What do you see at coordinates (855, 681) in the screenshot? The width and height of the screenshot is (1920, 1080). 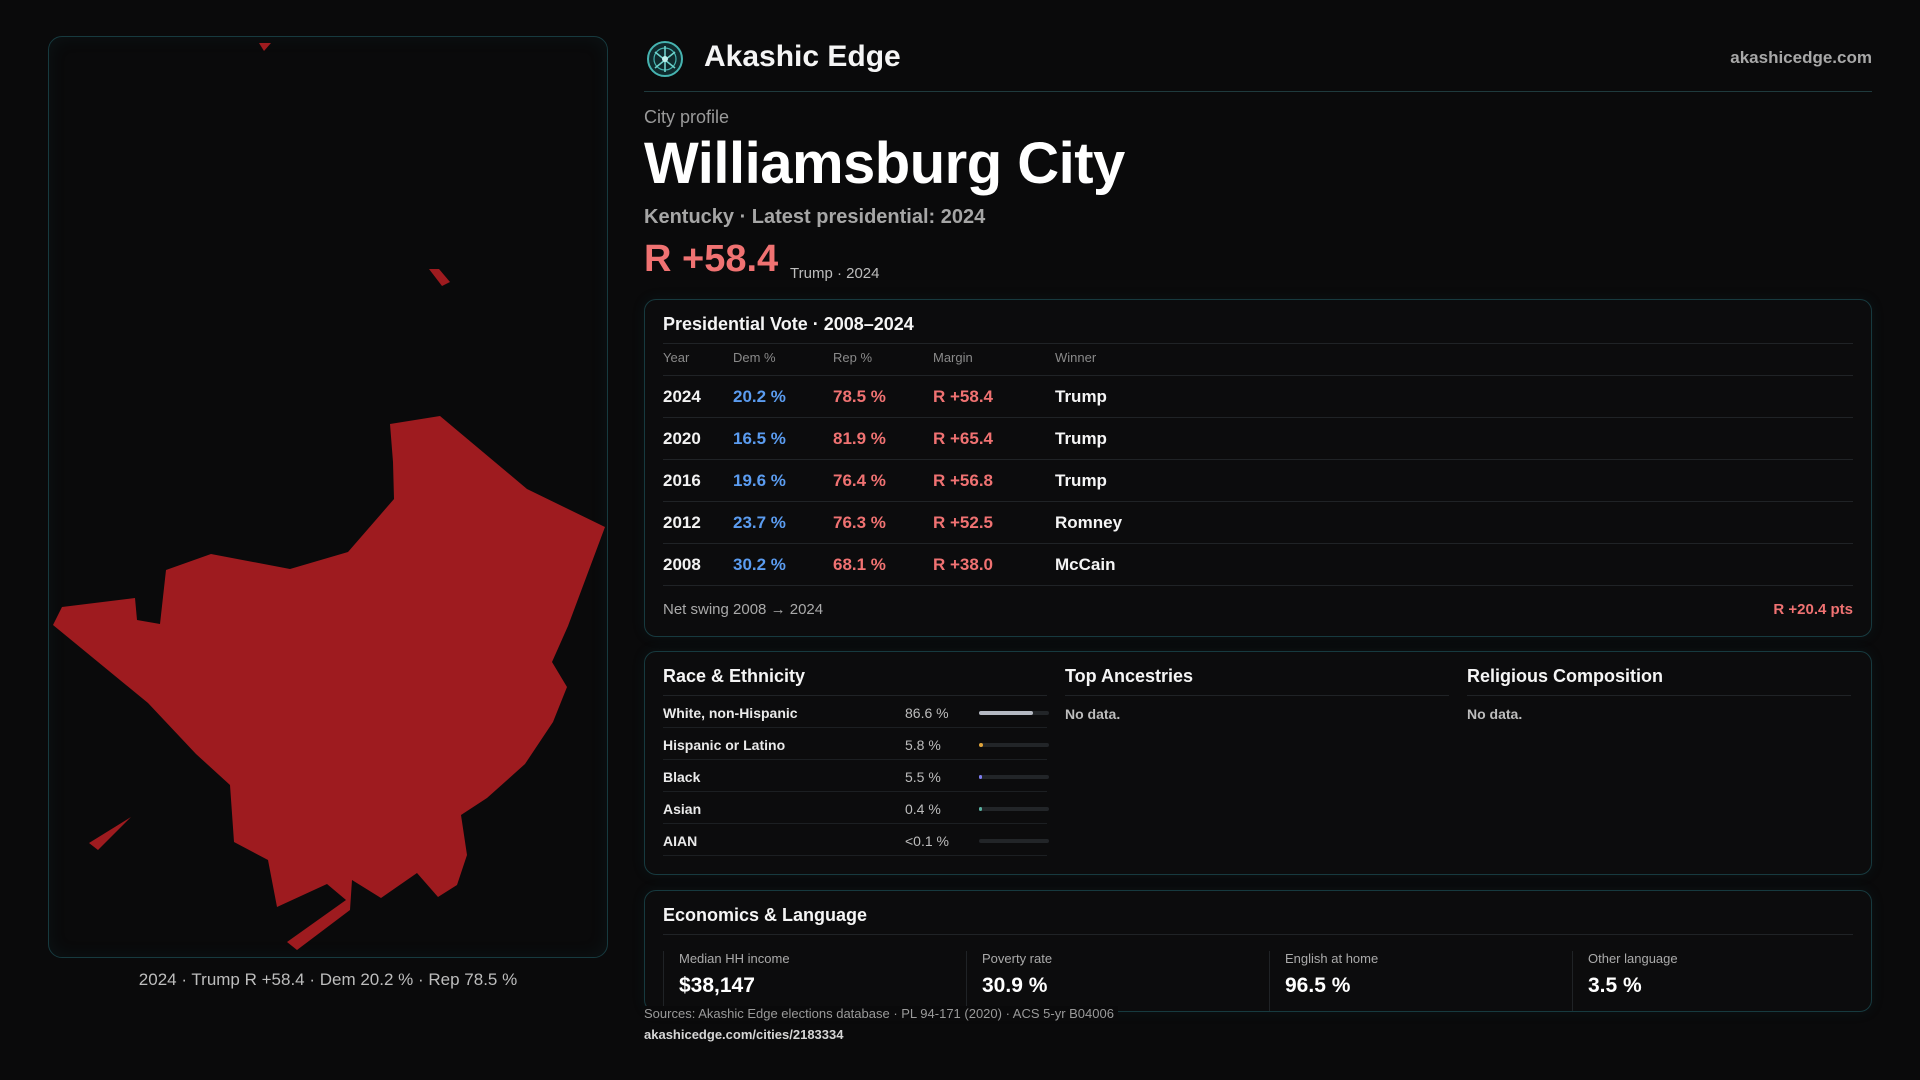 I see `race-ethnicity-title: Race & Ethnicity` at bounding box center [855, 681].